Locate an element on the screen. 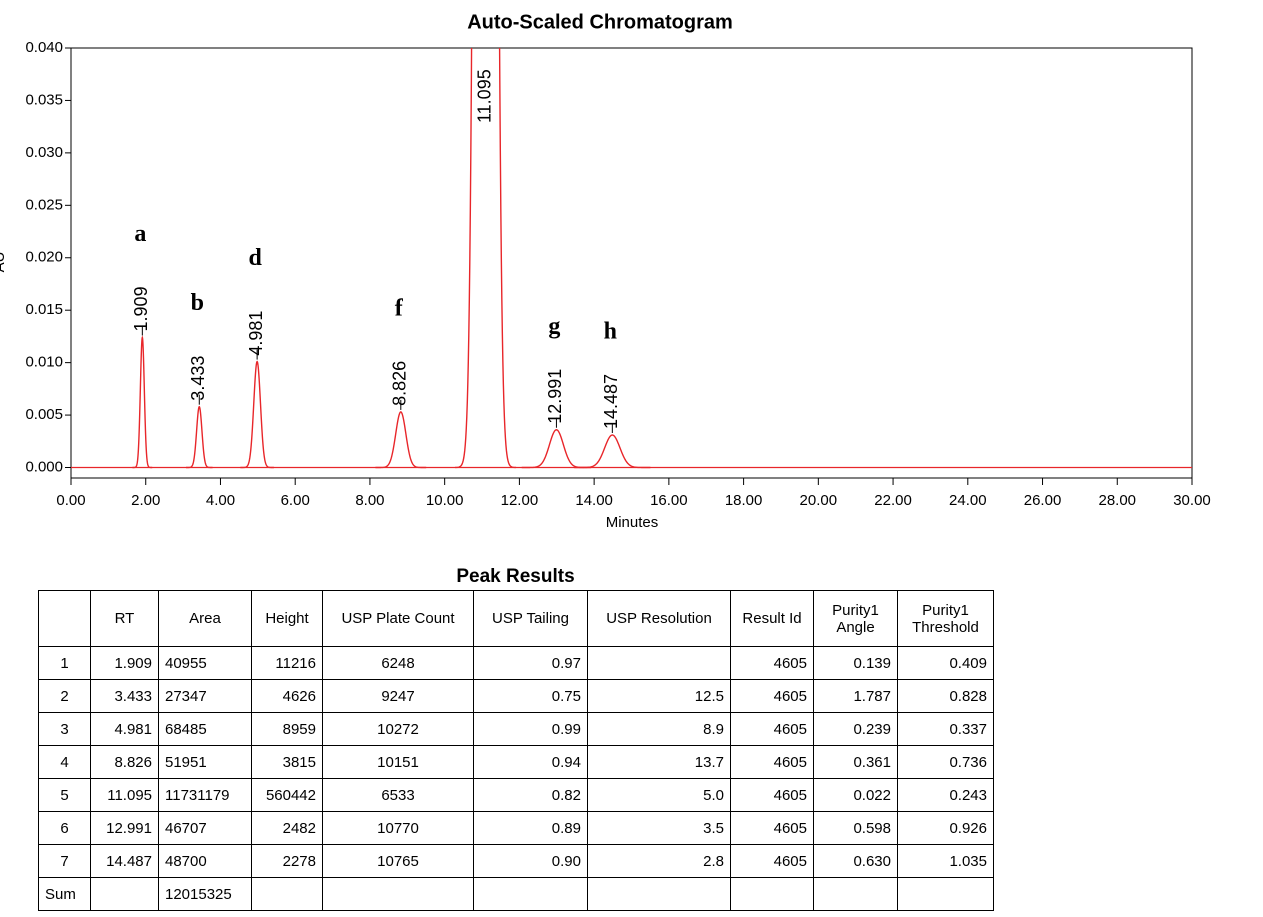 Image resolution: width=1263 pixels, height=917 pixels. table-cell: 12.991 is located at coordinates (124, 828).